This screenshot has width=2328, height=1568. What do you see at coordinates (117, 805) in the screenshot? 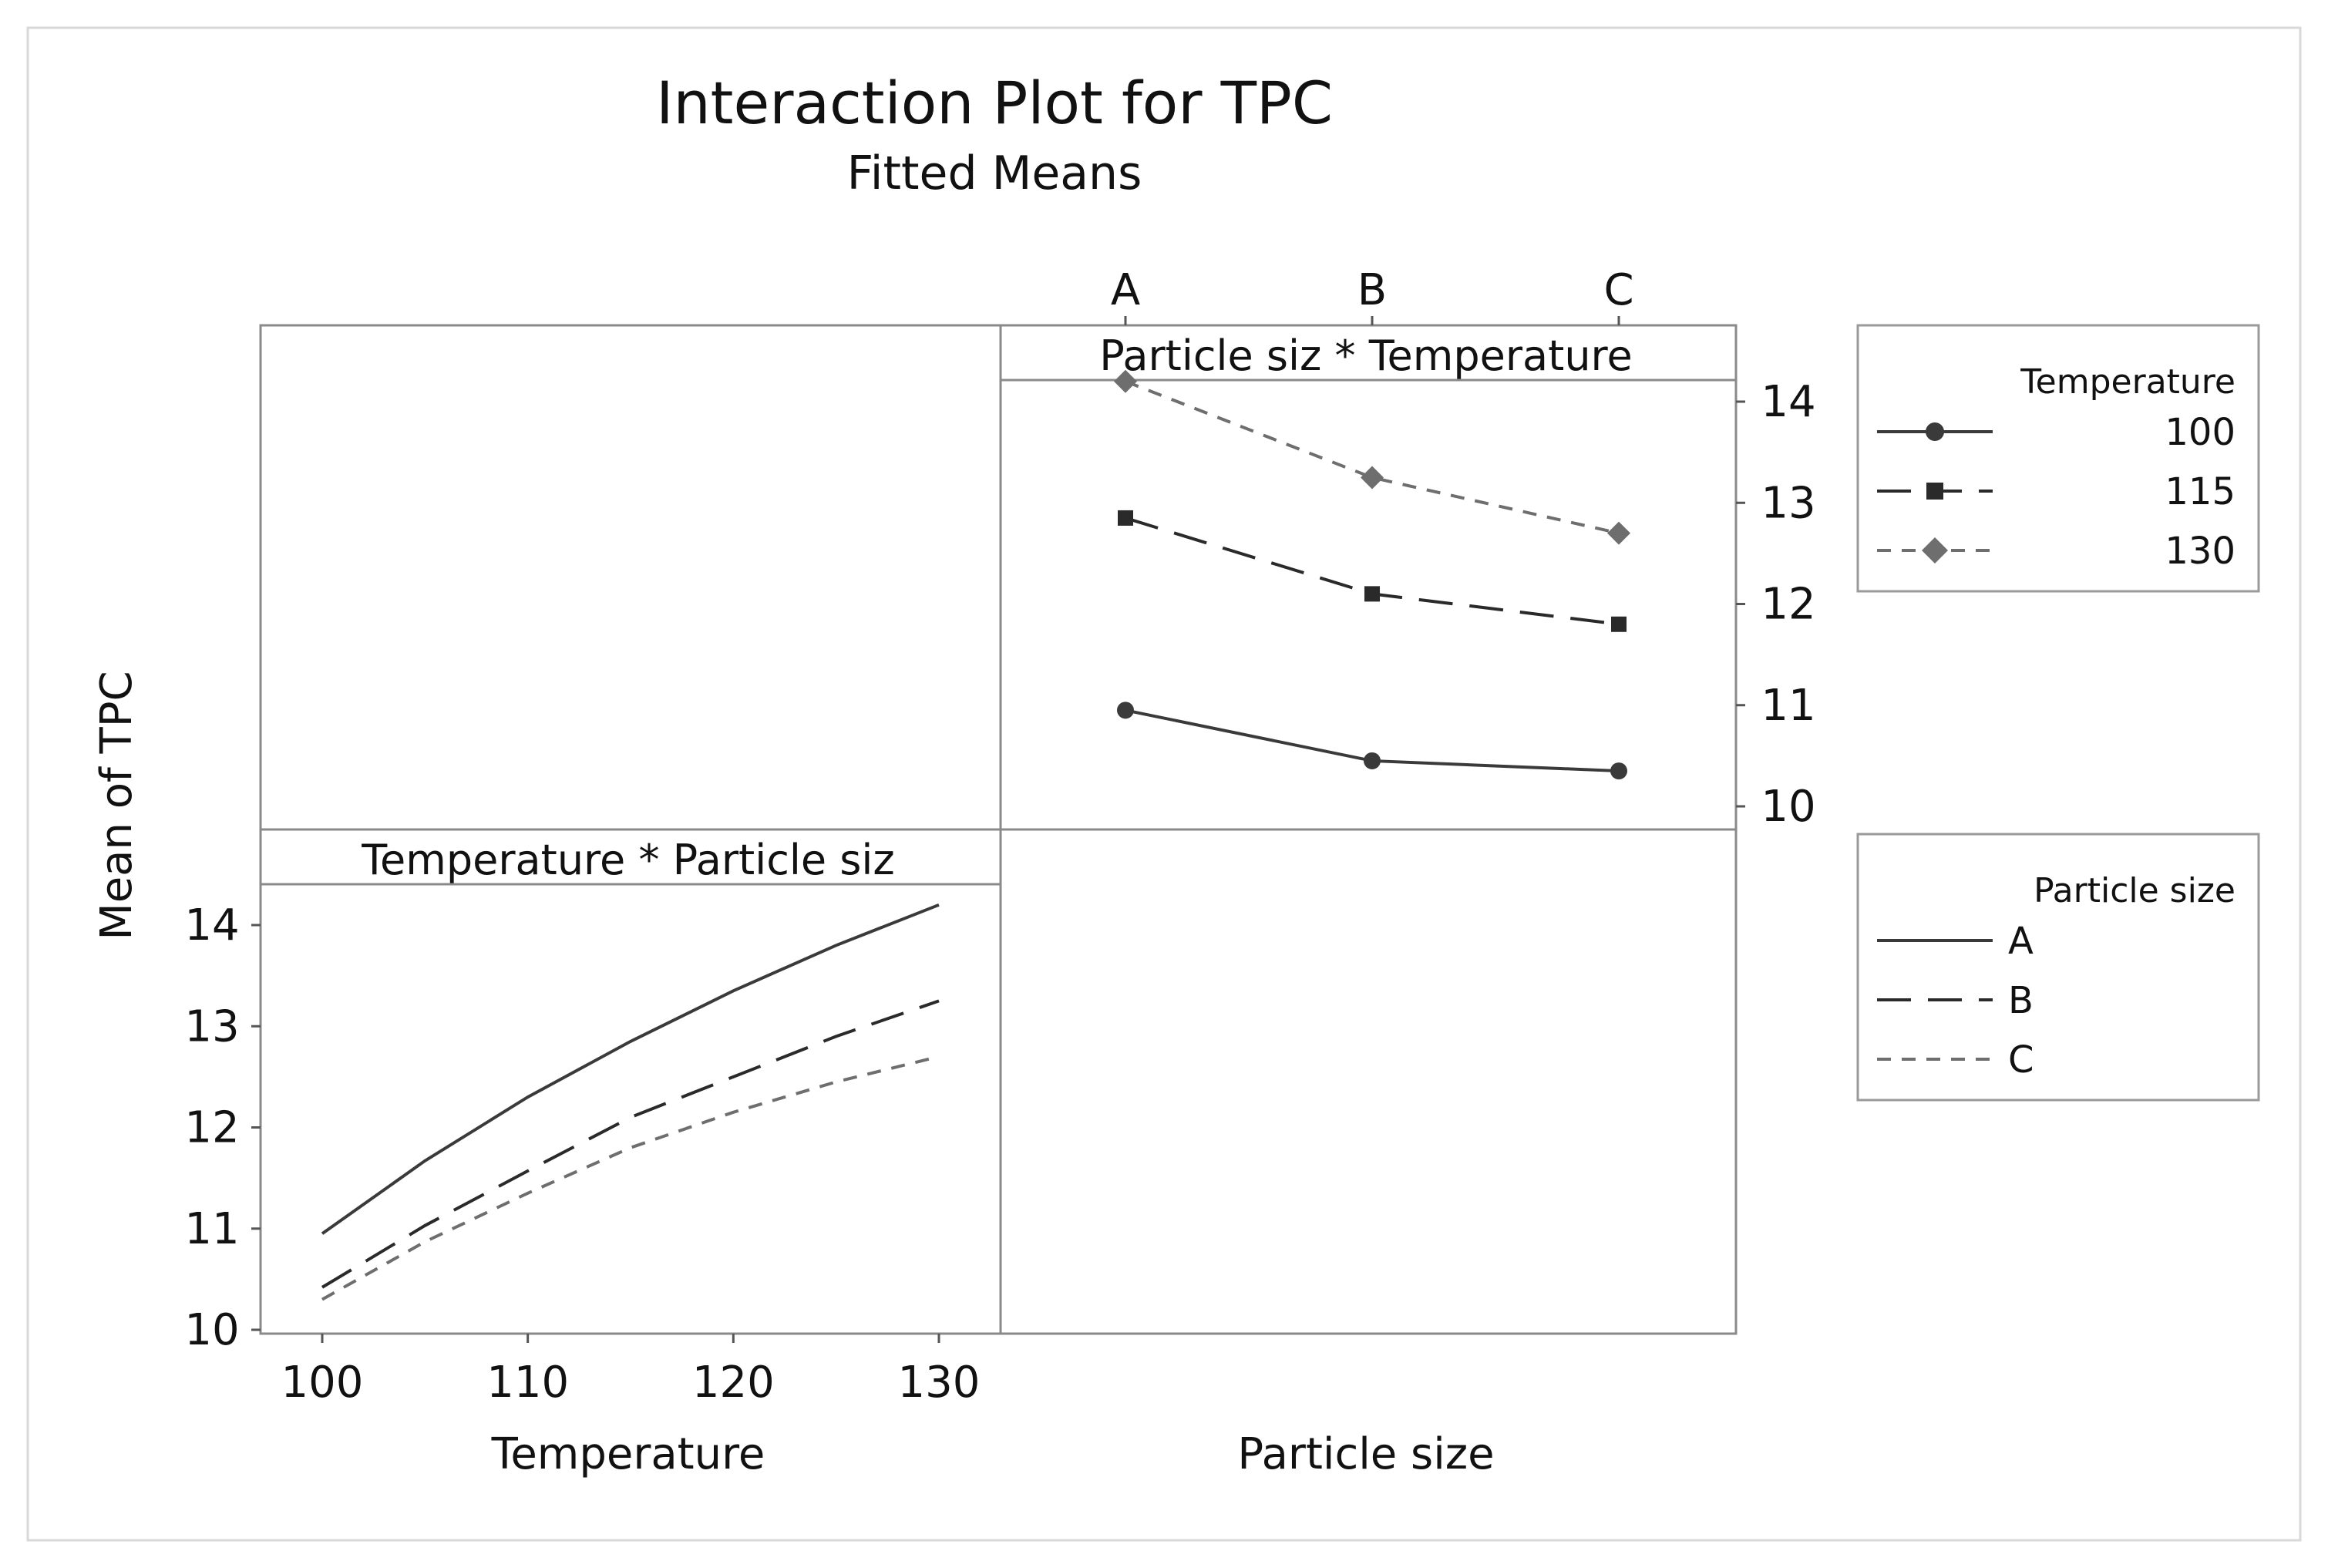
I see `y-axis-label: Mean of TPC` at bounding box center [117, 805].